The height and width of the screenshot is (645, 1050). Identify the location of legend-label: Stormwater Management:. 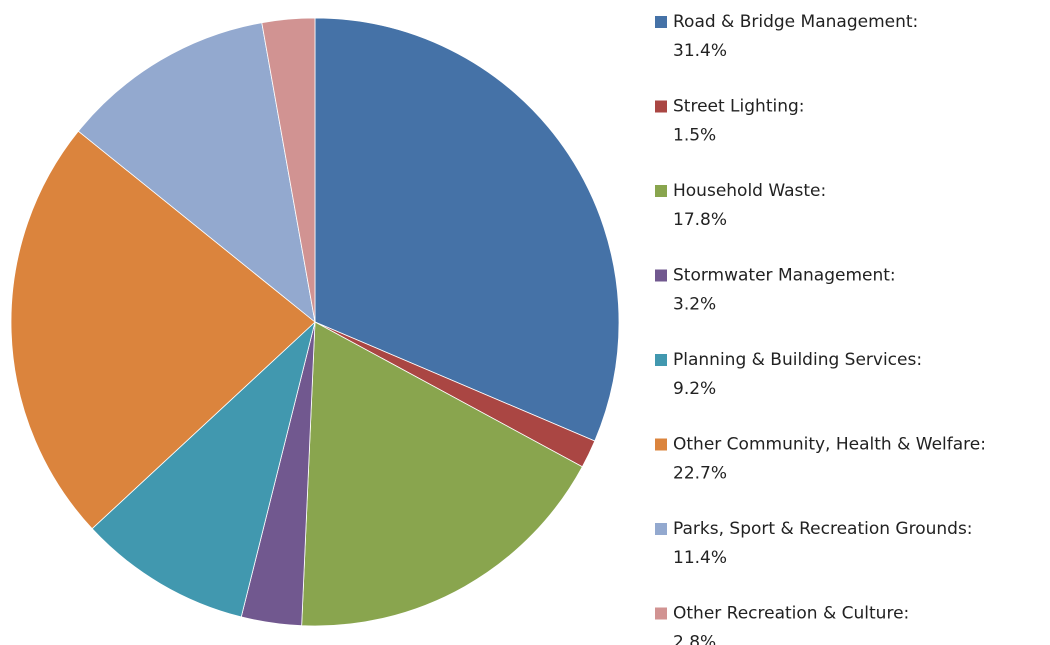
(784, 276).